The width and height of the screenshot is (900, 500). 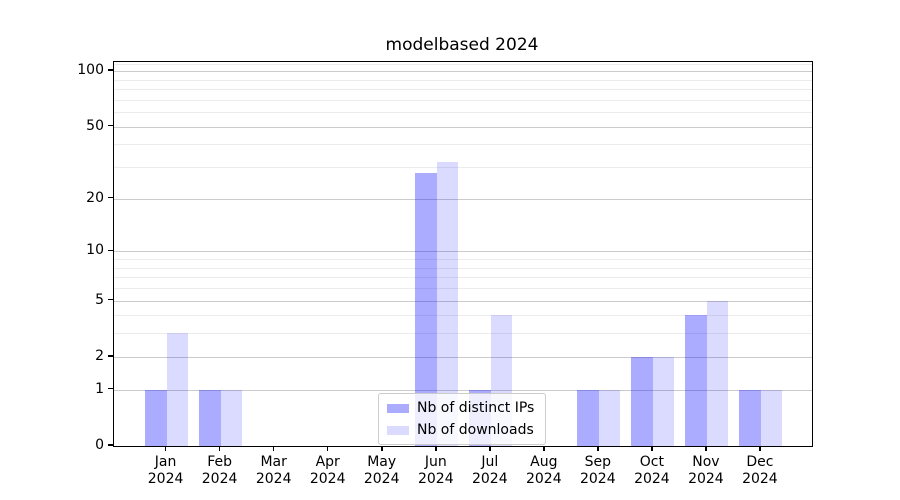 I want to click on y-tick-label: 1, so click(x=99, y=388).